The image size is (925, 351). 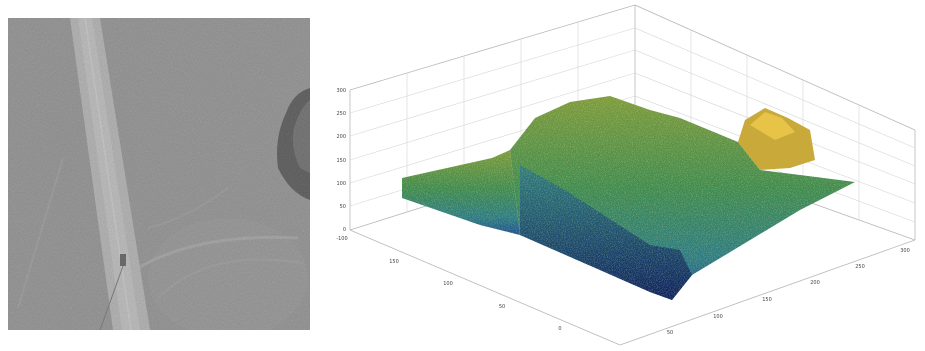 I want to click on right-axis-tick: 50, so click(x=670, y=333).